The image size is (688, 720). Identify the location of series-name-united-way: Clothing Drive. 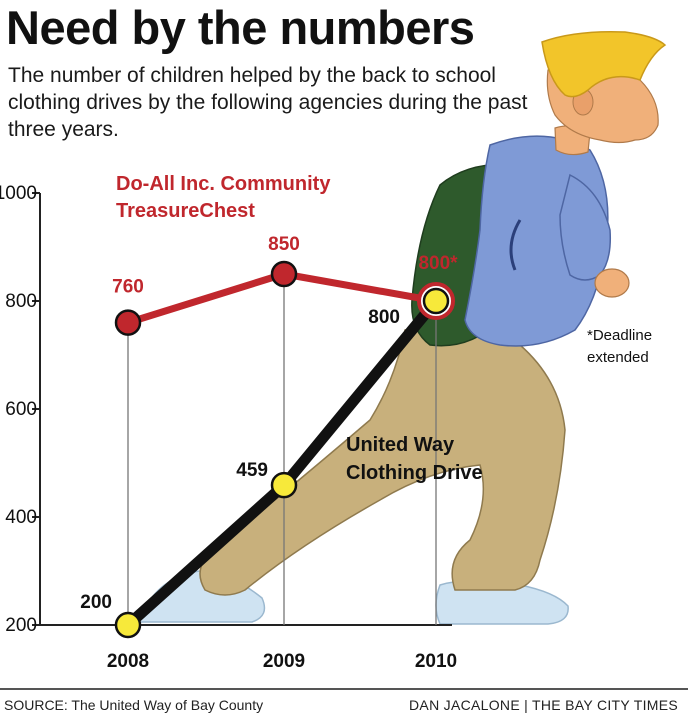
(414, 473).